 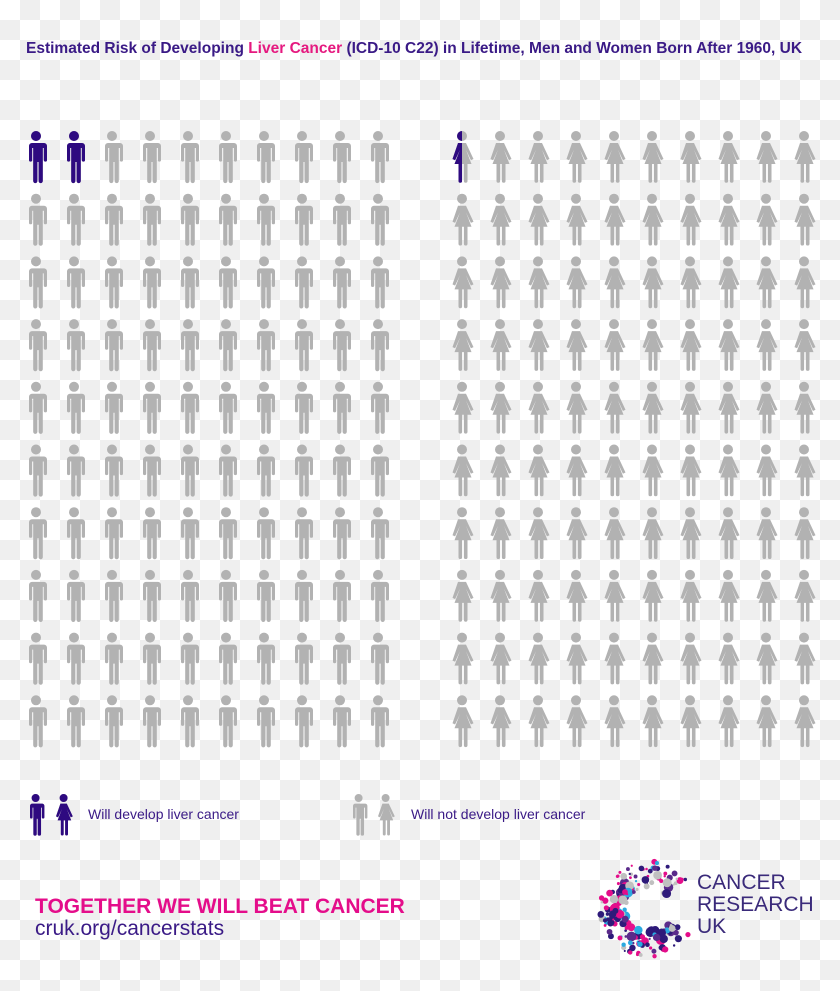 What do you see at coordinates (498, 814) in the screenshot?
I see `legend-not-develop-label: Will not develop liver cancer` at bounding box center [498, 814].